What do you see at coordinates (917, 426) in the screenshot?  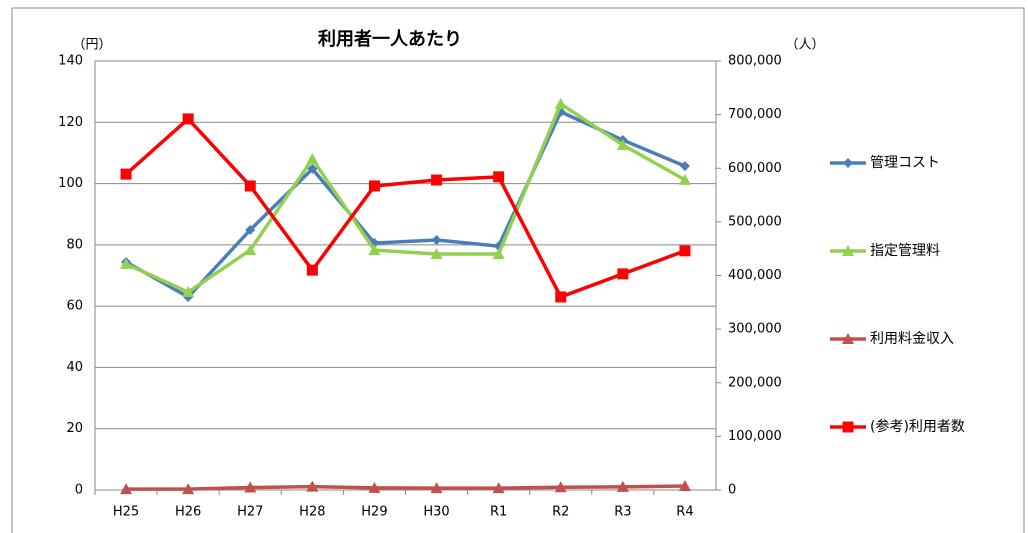 I see `legend-label: (参考)利用者数` at bounding box center [917, 426].